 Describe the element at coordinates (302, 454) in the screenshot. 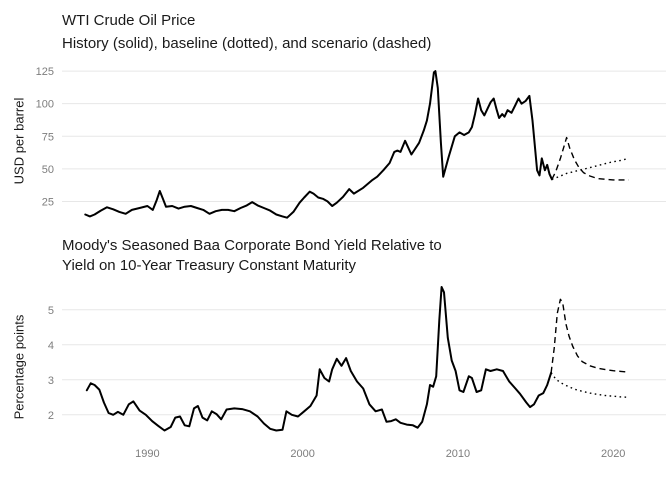

I see `x-tick-label: 2000` at that location.